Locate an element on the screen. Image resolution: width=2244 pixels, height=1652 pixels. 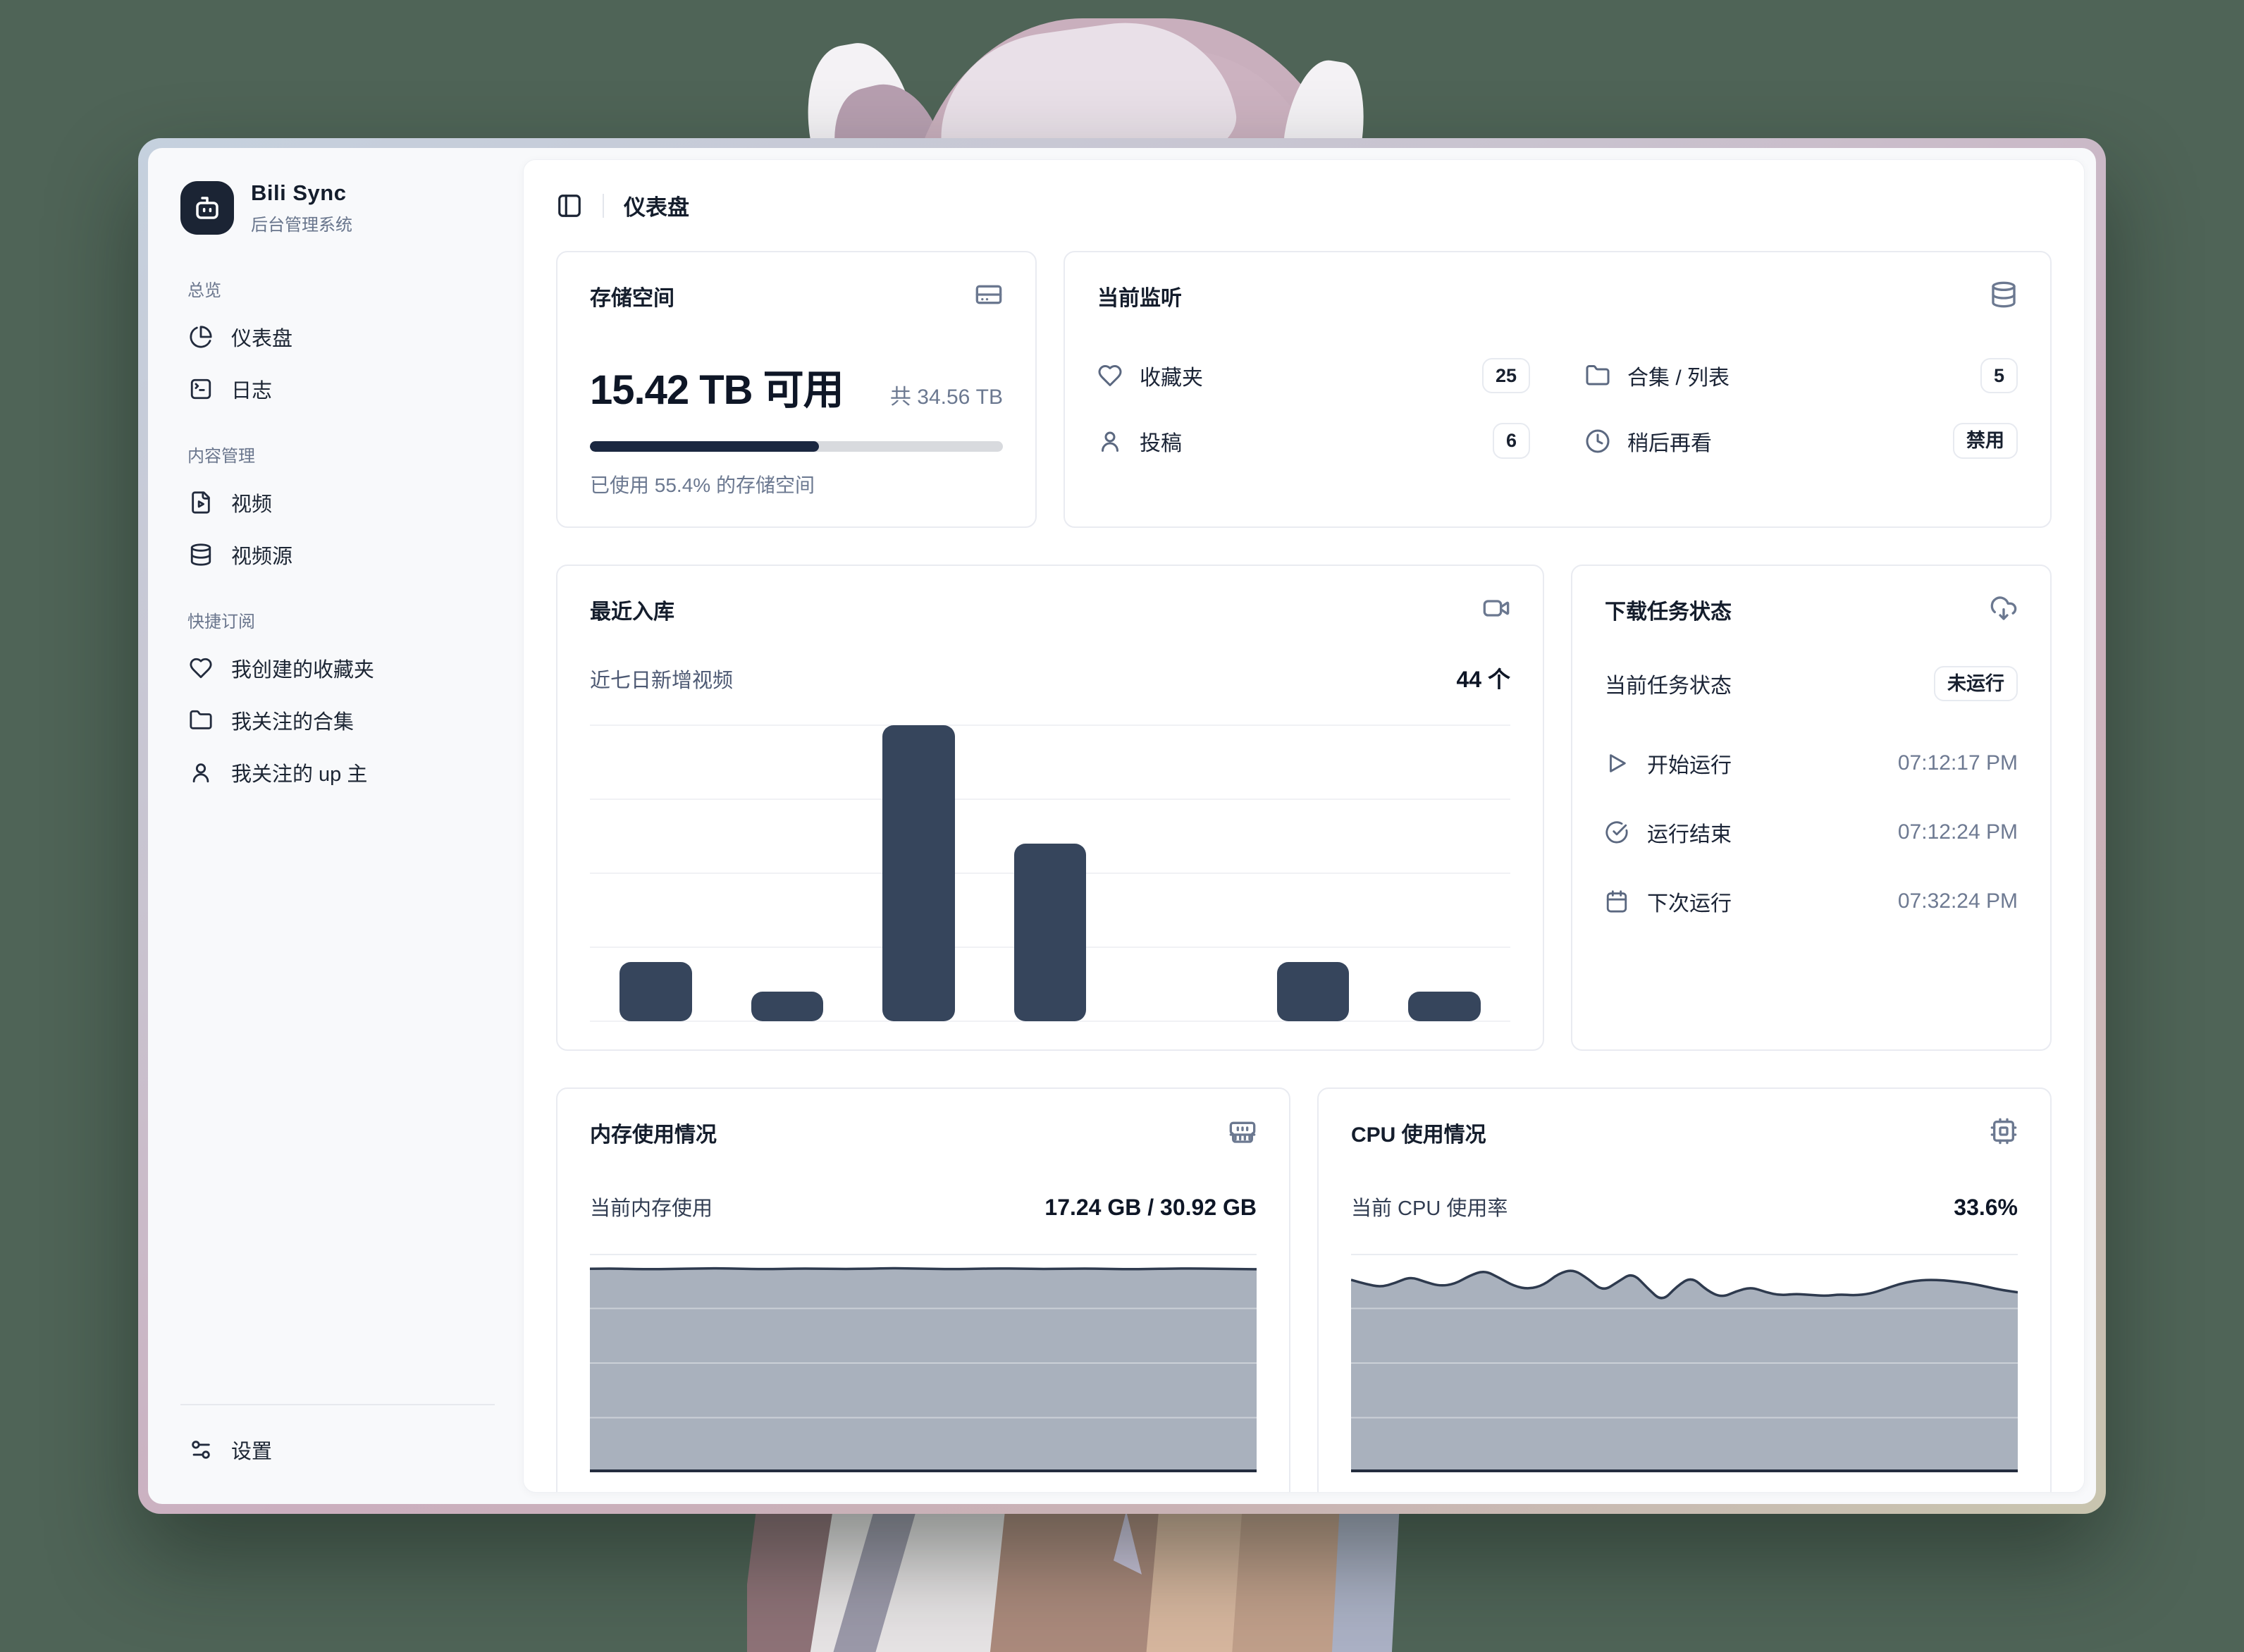
header-divider is located at coordinates (604, 205).